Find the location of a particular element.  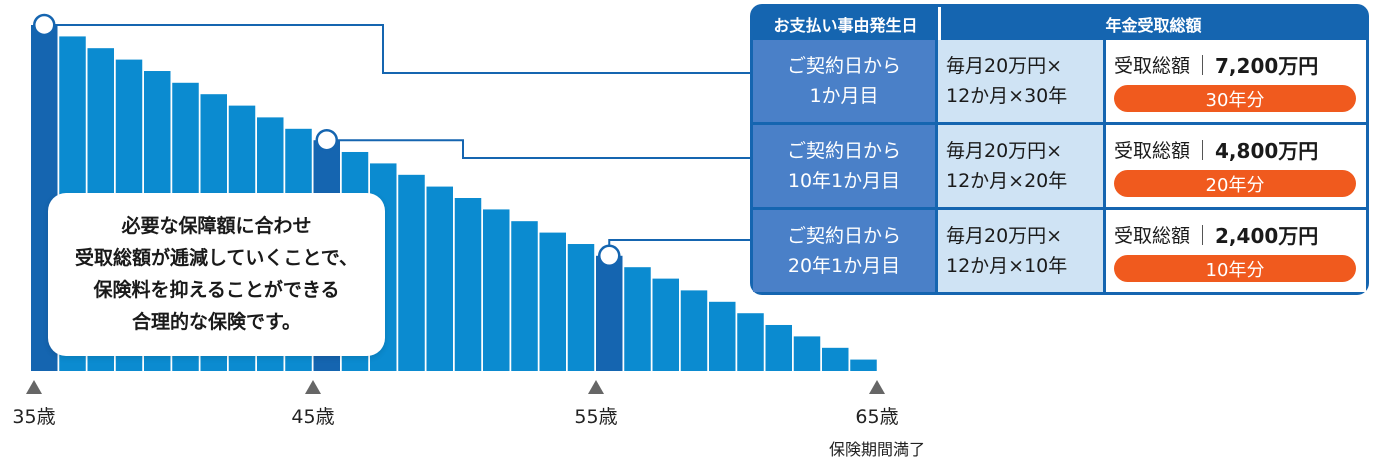

monthly-cell: 毎月20万円× 12か月×30年 is located at coordinates (1020, 81).